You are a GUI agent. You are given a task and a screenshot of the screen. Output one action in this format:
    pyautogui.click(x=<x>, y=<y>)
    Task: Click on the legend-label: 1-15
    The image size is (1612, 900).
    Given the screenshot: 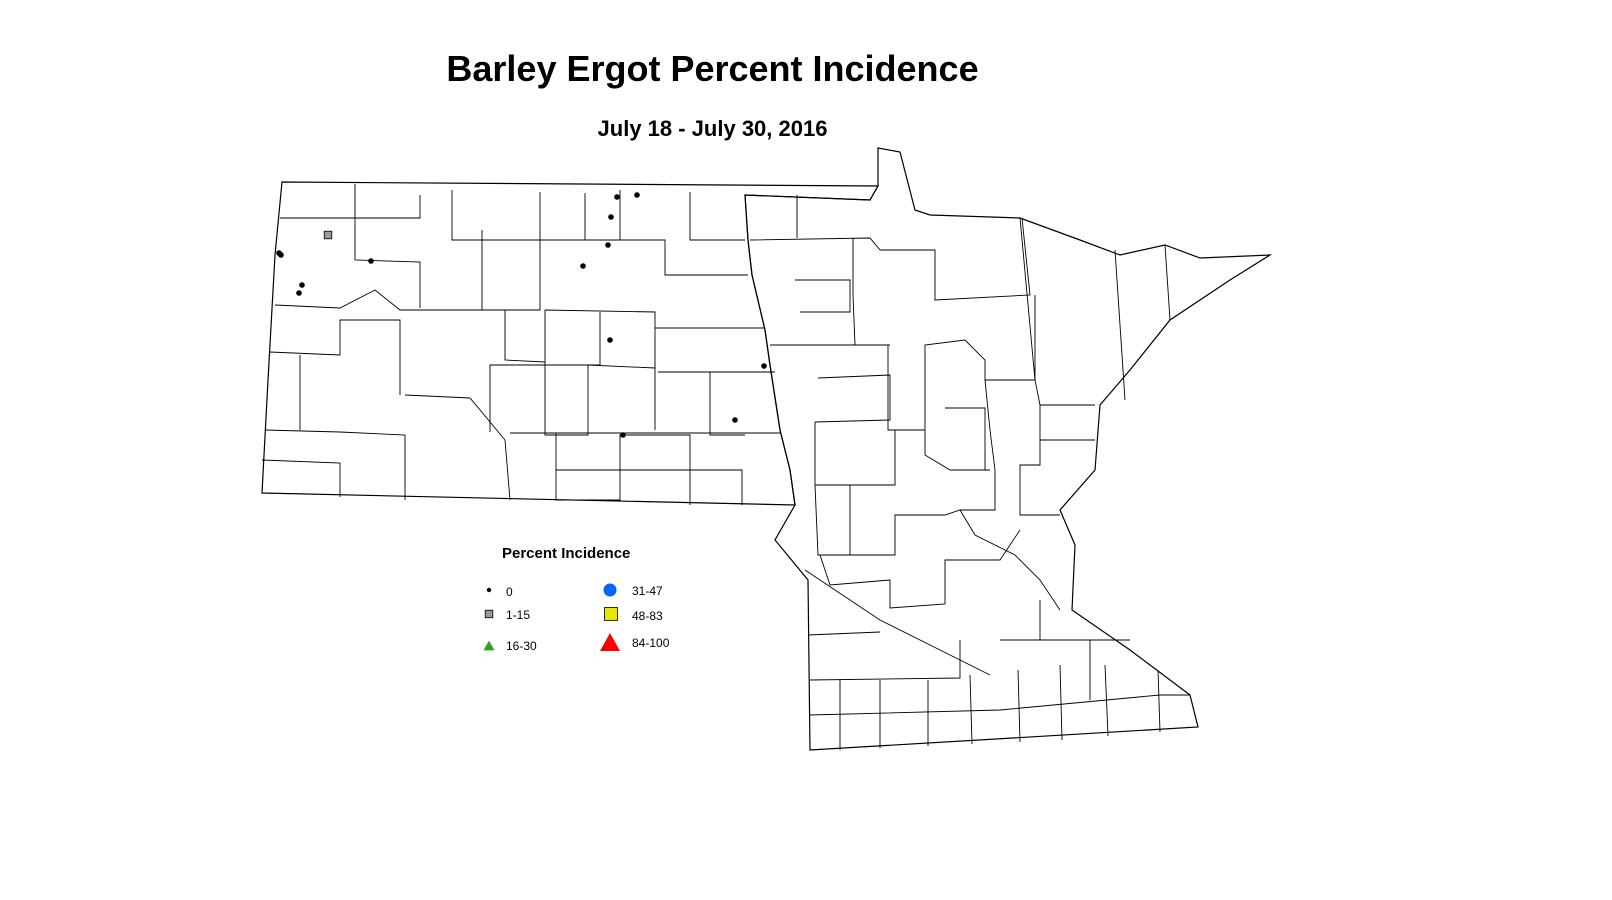 What is the action you would take?
    pyautogui.click(x=518, y=615)
    